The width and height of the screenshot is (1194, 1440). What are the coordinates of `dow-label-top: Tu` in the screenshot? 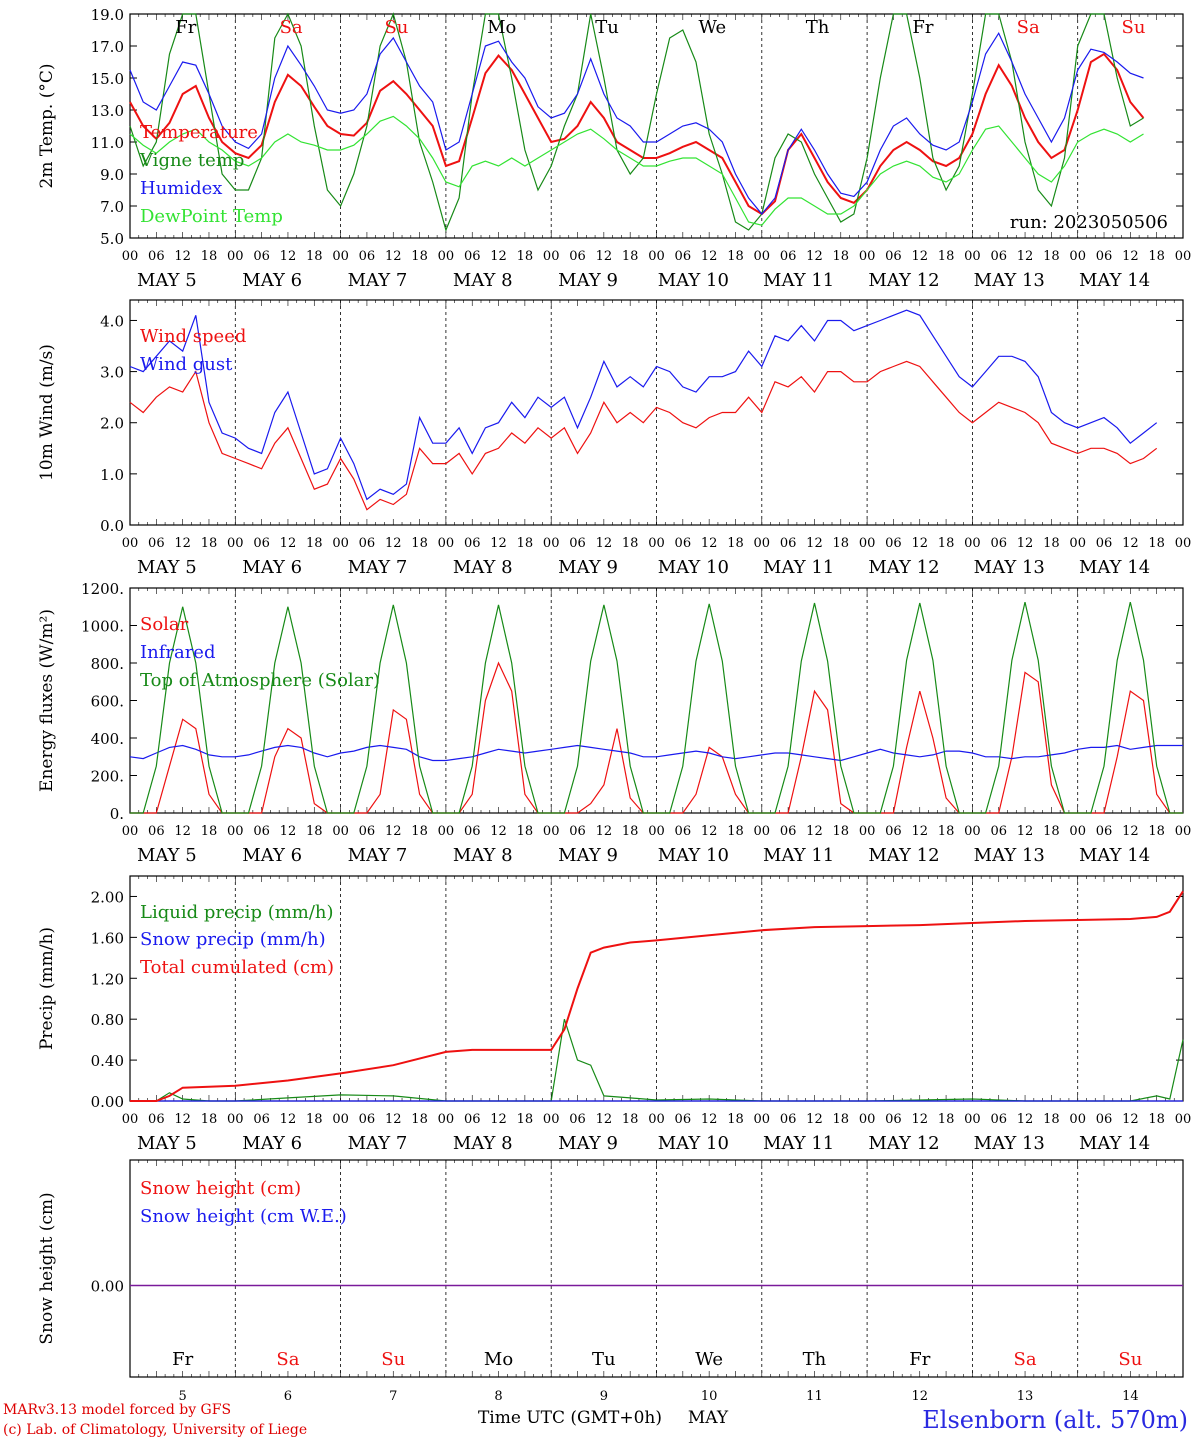 It's located at (607, 27).